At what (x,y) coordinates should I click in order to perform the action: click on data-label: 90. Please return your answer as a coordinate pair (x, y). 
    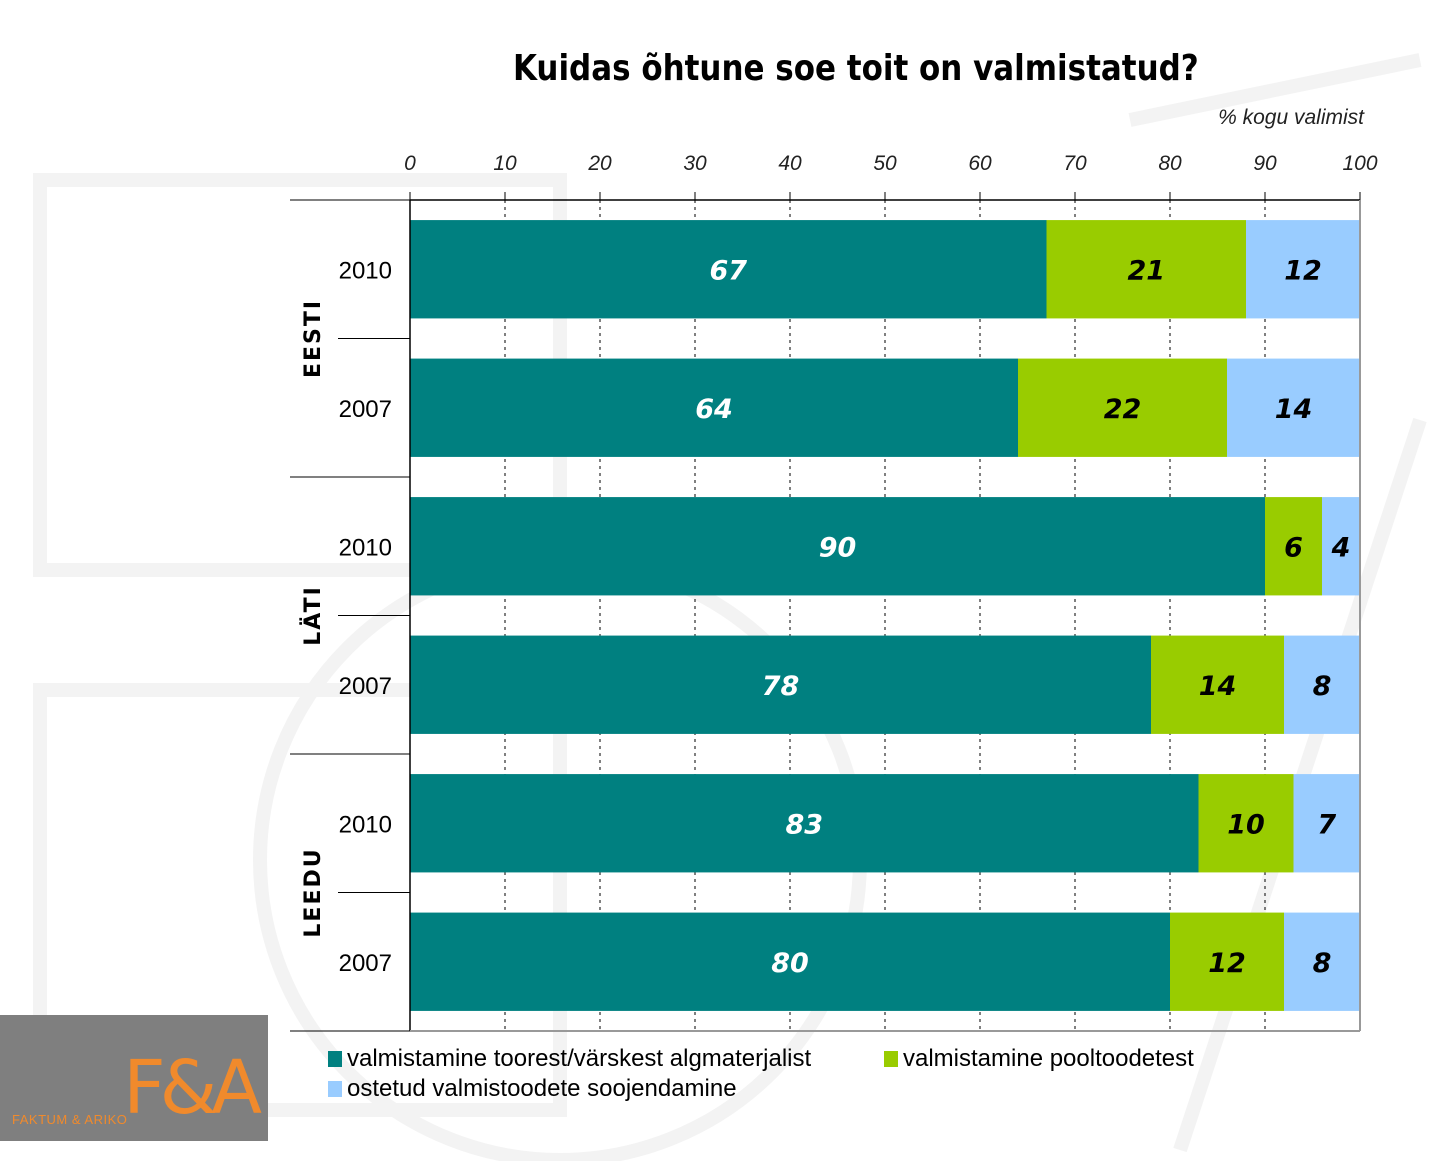
    Looking at the image, I should click on (838, 547).